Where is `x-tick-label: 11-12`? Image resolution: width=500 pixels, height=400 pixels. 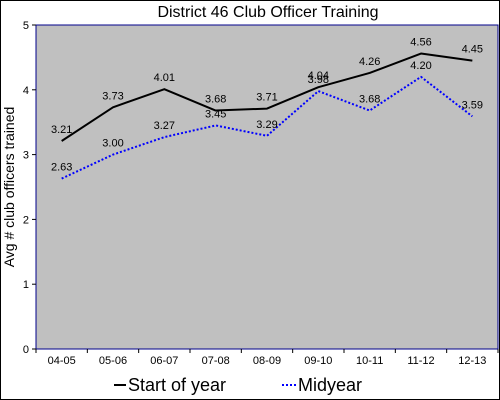 x-tick-label: 11-12 is located at coordinates (420, 361).